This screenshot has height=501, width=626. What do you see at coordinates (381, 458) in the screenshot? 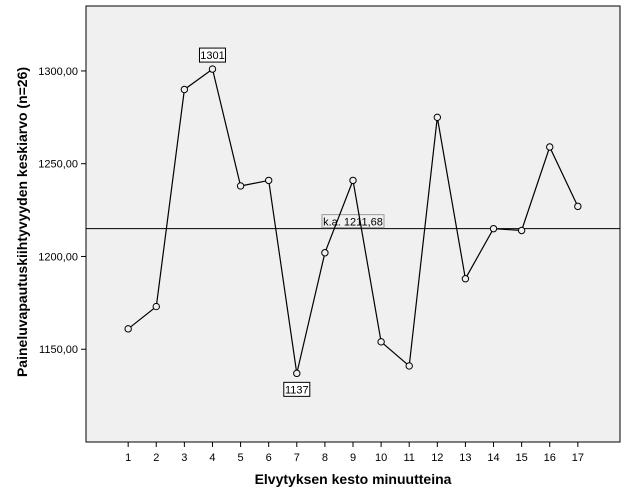
I see `x-tick-label: 10` at bounding box center [381, 458].